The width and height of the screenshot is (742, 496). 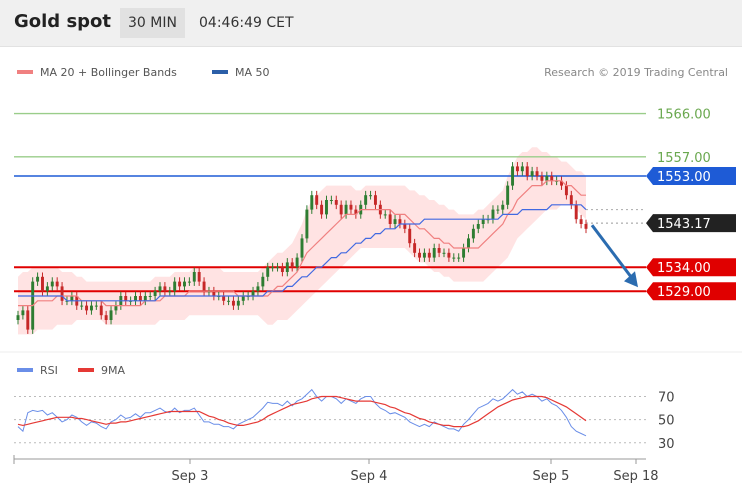 What do you see at coordinates (371, 23) in the screenshot?
I see `header-bar: Gold spot 30 MIN 04:46:49 CET` at bounding box center [371, 23].